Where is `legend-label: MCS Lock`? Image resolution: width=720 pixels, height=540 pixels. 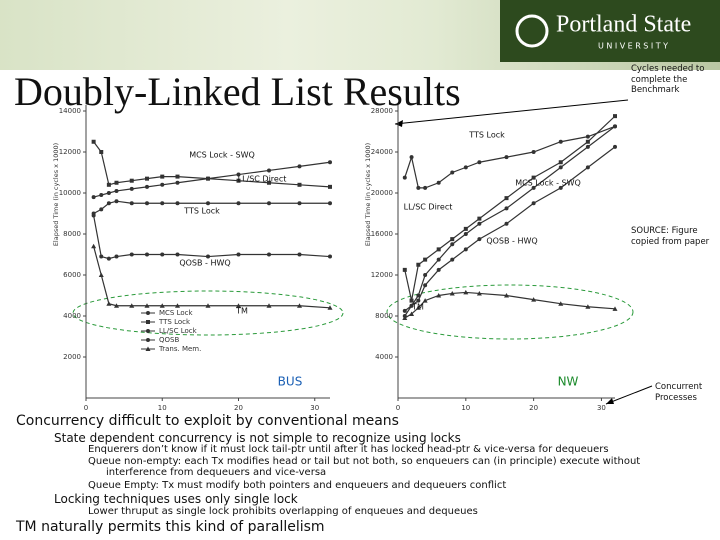
legend-label: MCS Lock is located at coordinates (176, 313).